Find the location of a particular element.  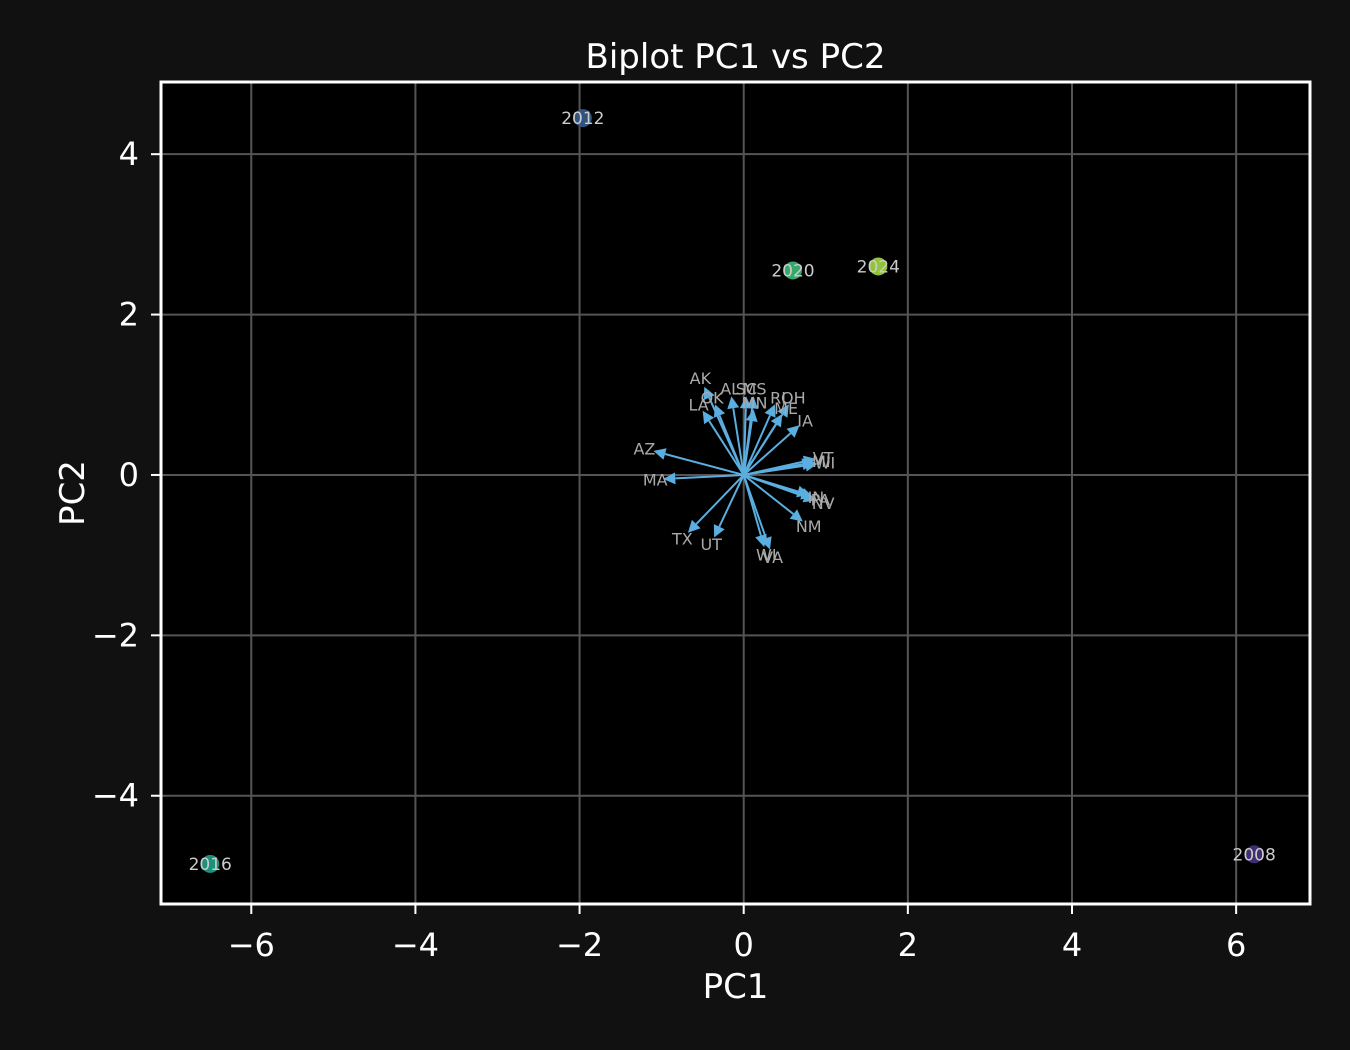

loading-label: VT is located at coordinates (823, 457).